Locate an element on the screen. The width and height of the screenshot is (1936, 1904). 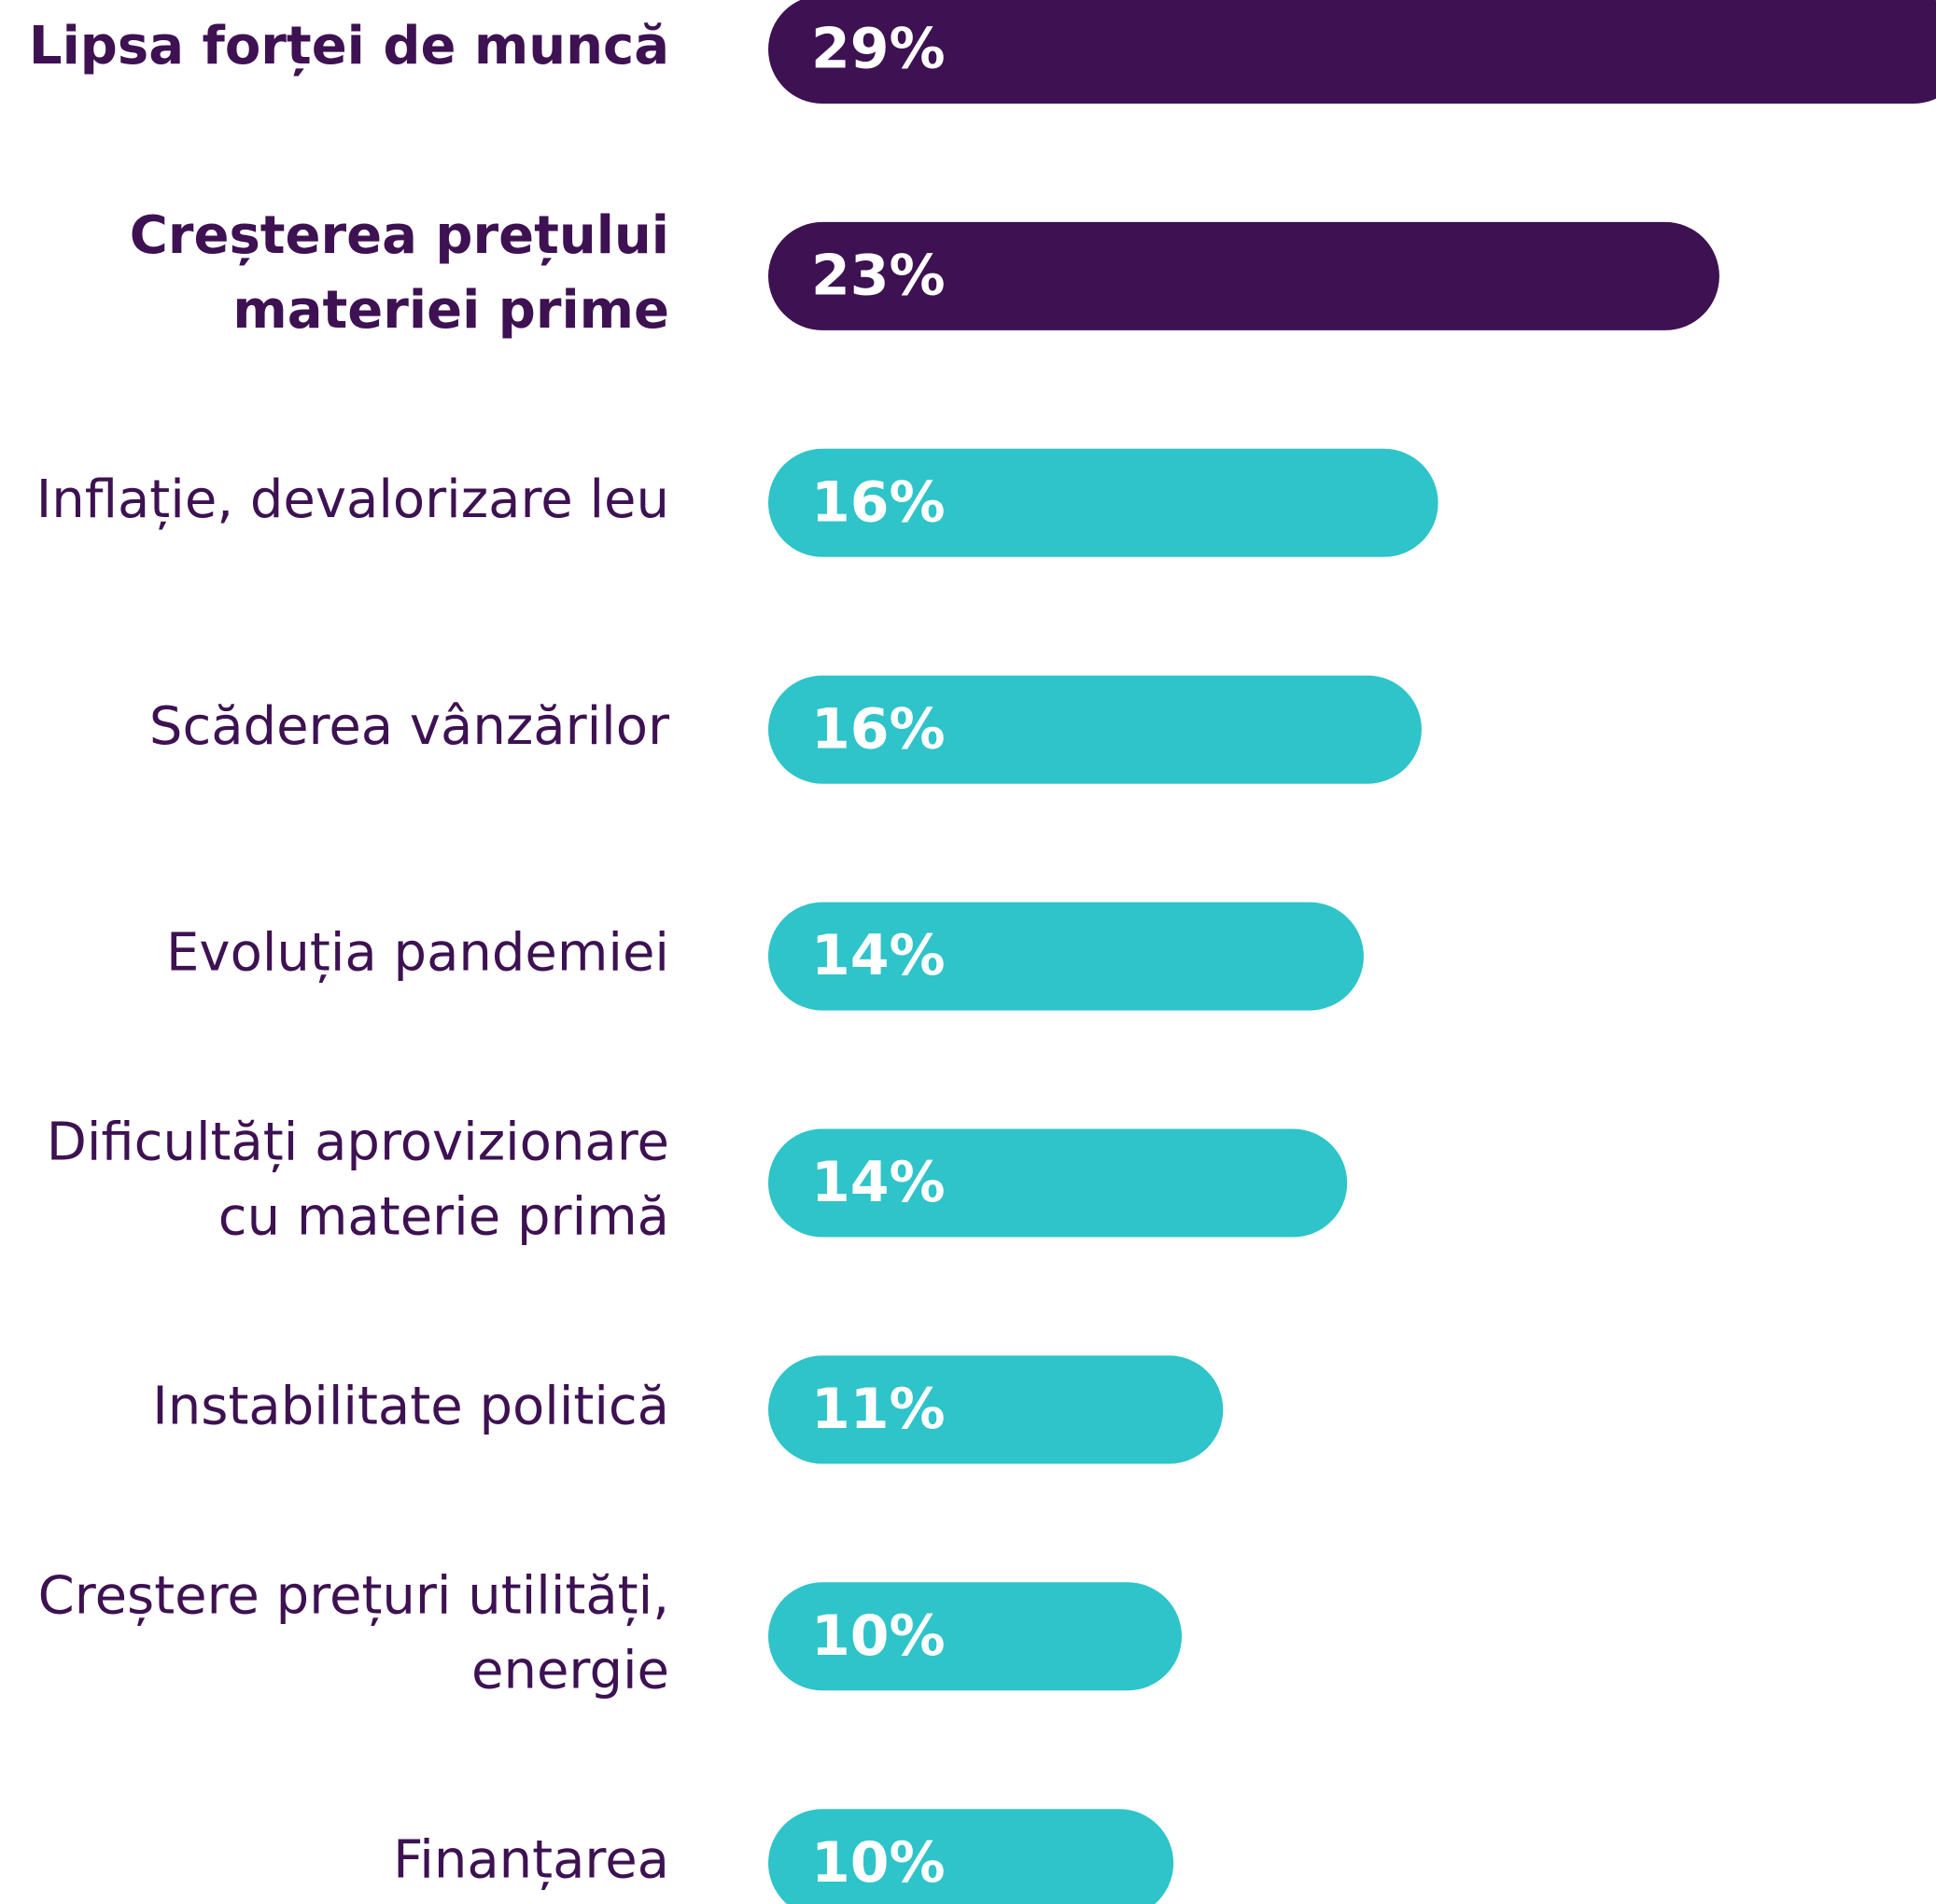
category-label: Scăderea vânzărilor is located at coordinates (410, 726).